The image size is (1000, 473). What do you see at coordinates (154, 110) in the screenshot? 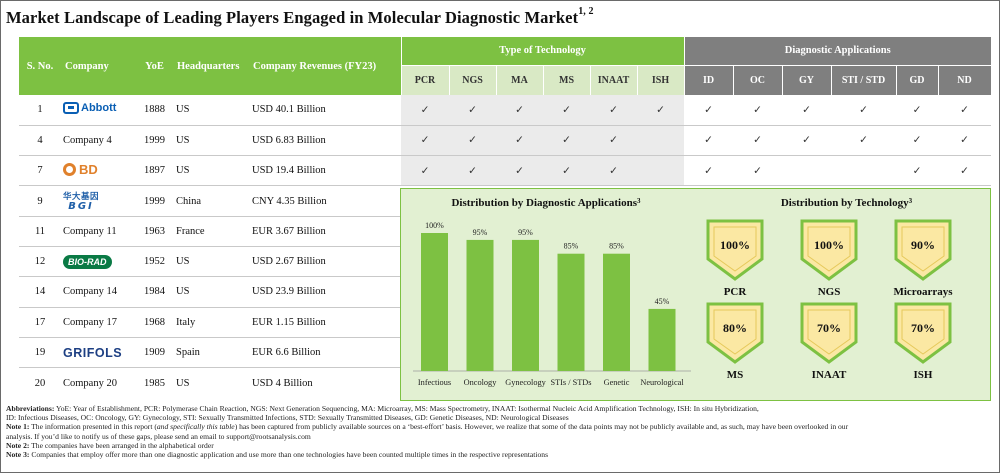
I see `year-of-establishment: 1888` at bounding box center [154, 110].